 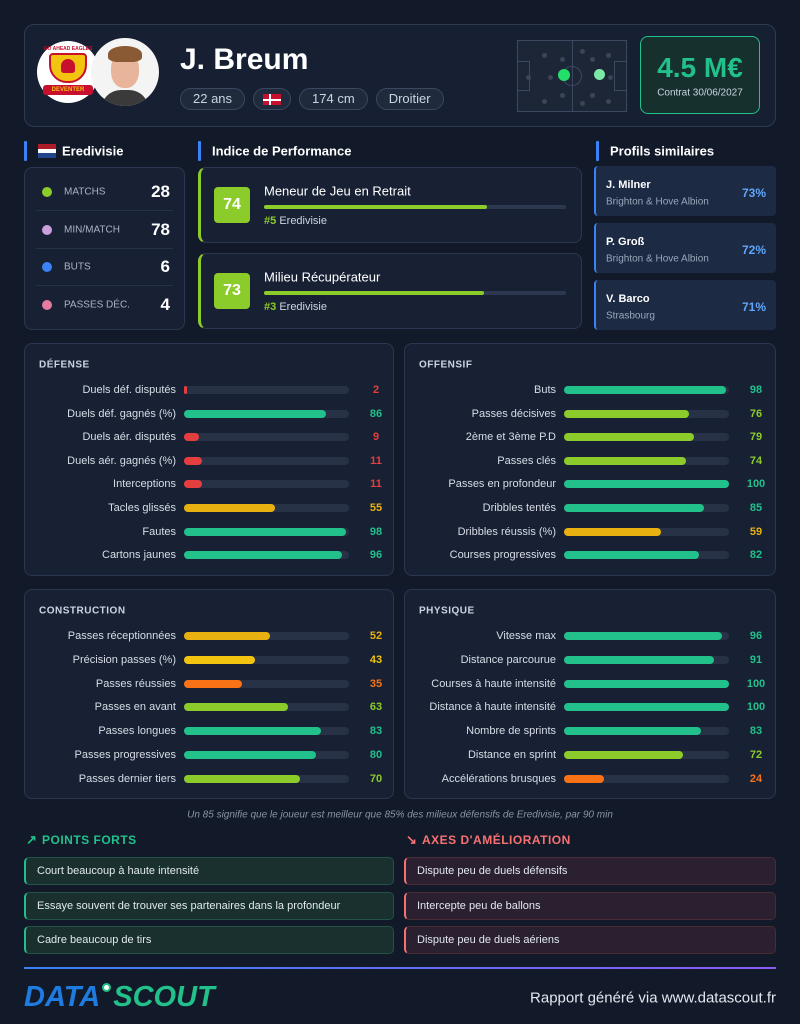 What do you see at coordinates (135, 683) in the screenshot?
I see `stat-label: Passes réussies` at bounding box center [135, 683].